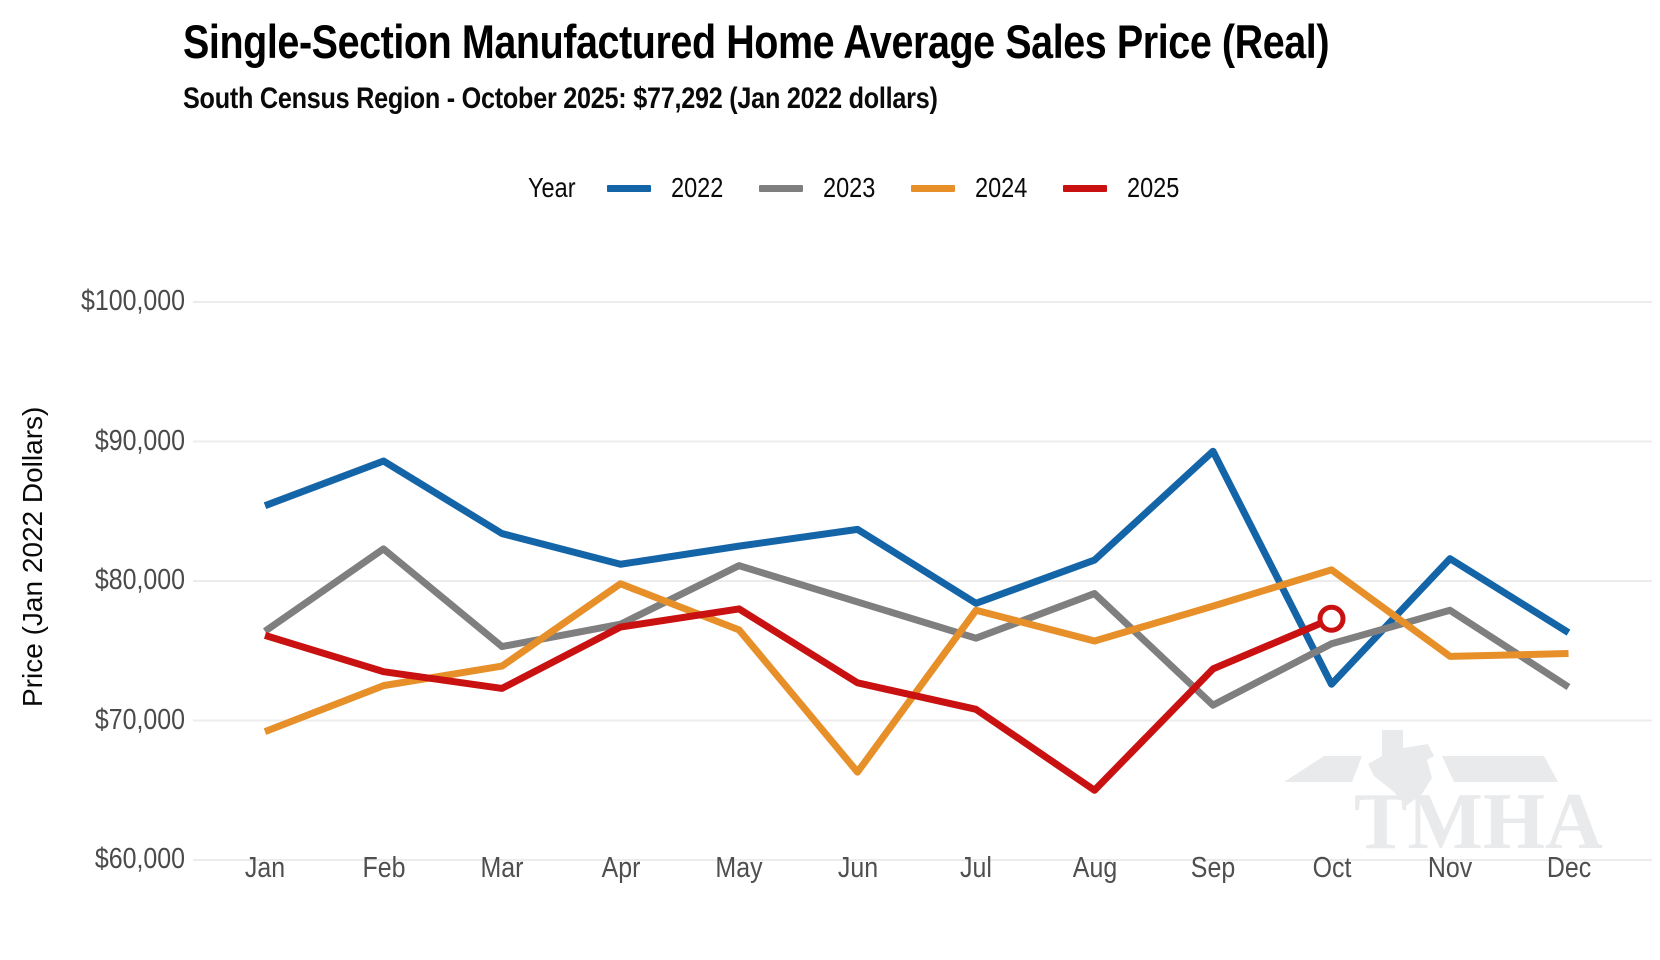 Image resolution: width=1660 pixels, height=960 pixels. Describe the element at coordinates (974, 188) in the screenshot. I see `legend-entry-2024: 2024` at that location.